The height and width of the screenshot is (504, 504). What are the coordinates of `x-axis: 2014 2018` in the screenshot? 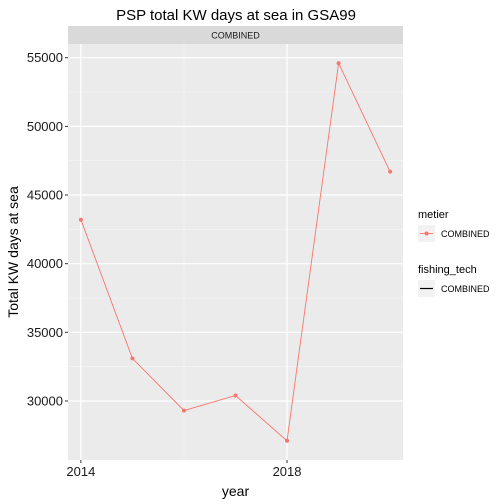 It's located at (183, 469).